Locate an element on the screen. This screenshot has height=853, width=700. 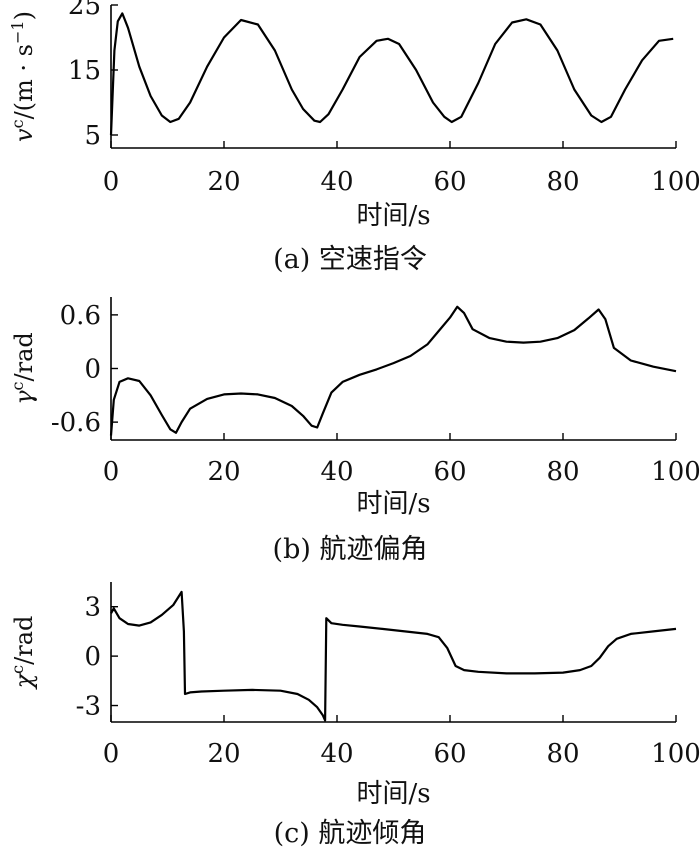
y-tick-label: 5 is located at coordinates (92, 136).